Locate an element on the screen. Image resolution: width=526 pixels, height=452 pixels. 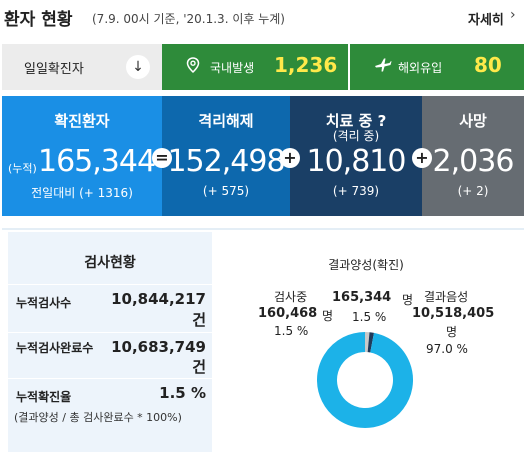
donut-slice-positive is located at coordinates (370, 342).